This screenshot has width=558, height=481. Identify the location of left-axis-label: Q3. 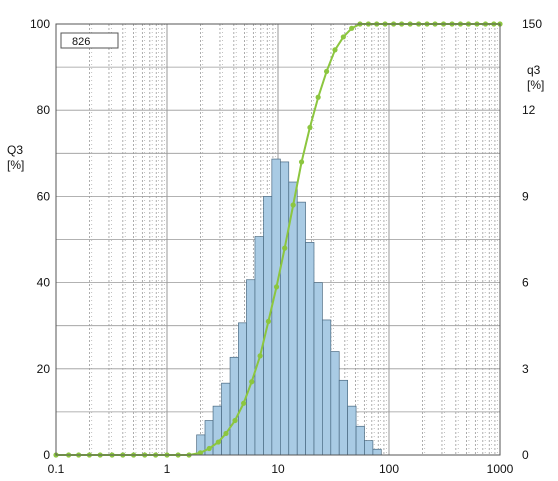
(15, 150).